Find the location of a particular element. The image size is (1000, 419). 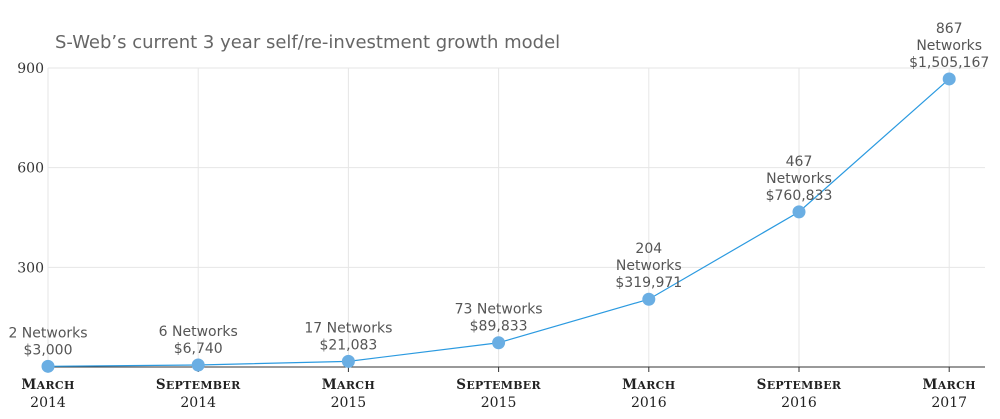

data-label: $89,833 is located at coordinates (499, 327).